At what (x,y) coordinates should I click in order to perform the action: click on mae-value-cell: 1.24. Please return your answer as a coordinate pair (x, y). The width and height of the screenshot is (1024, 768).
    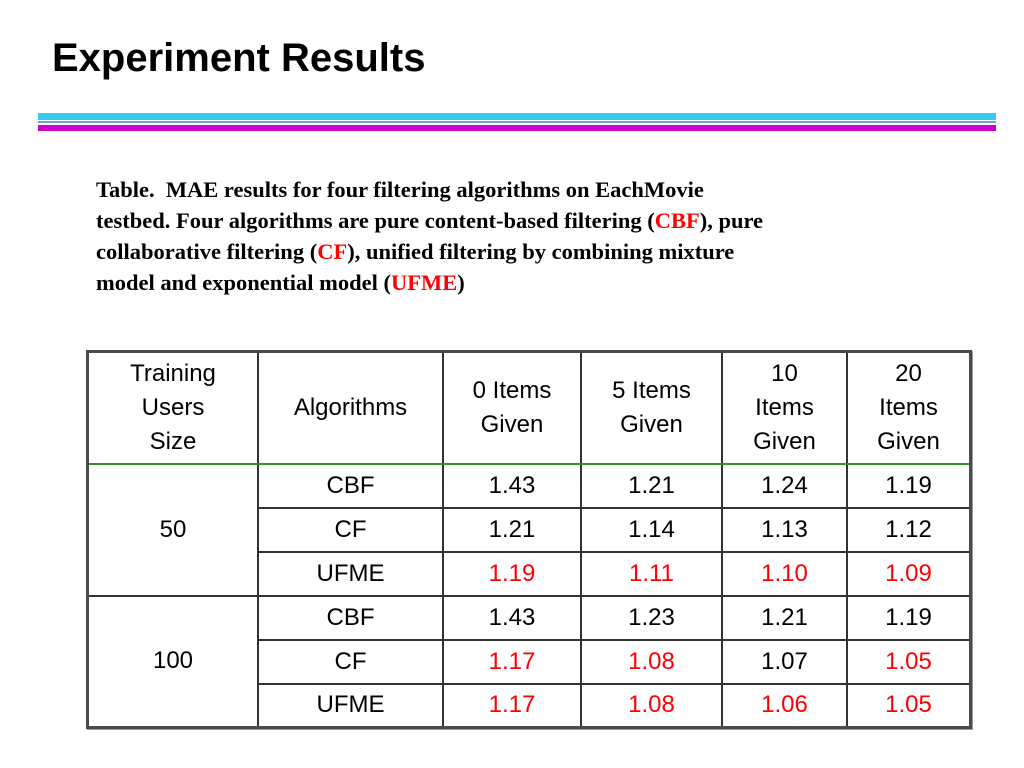
    Looking at the image, I should click on (784, 485).